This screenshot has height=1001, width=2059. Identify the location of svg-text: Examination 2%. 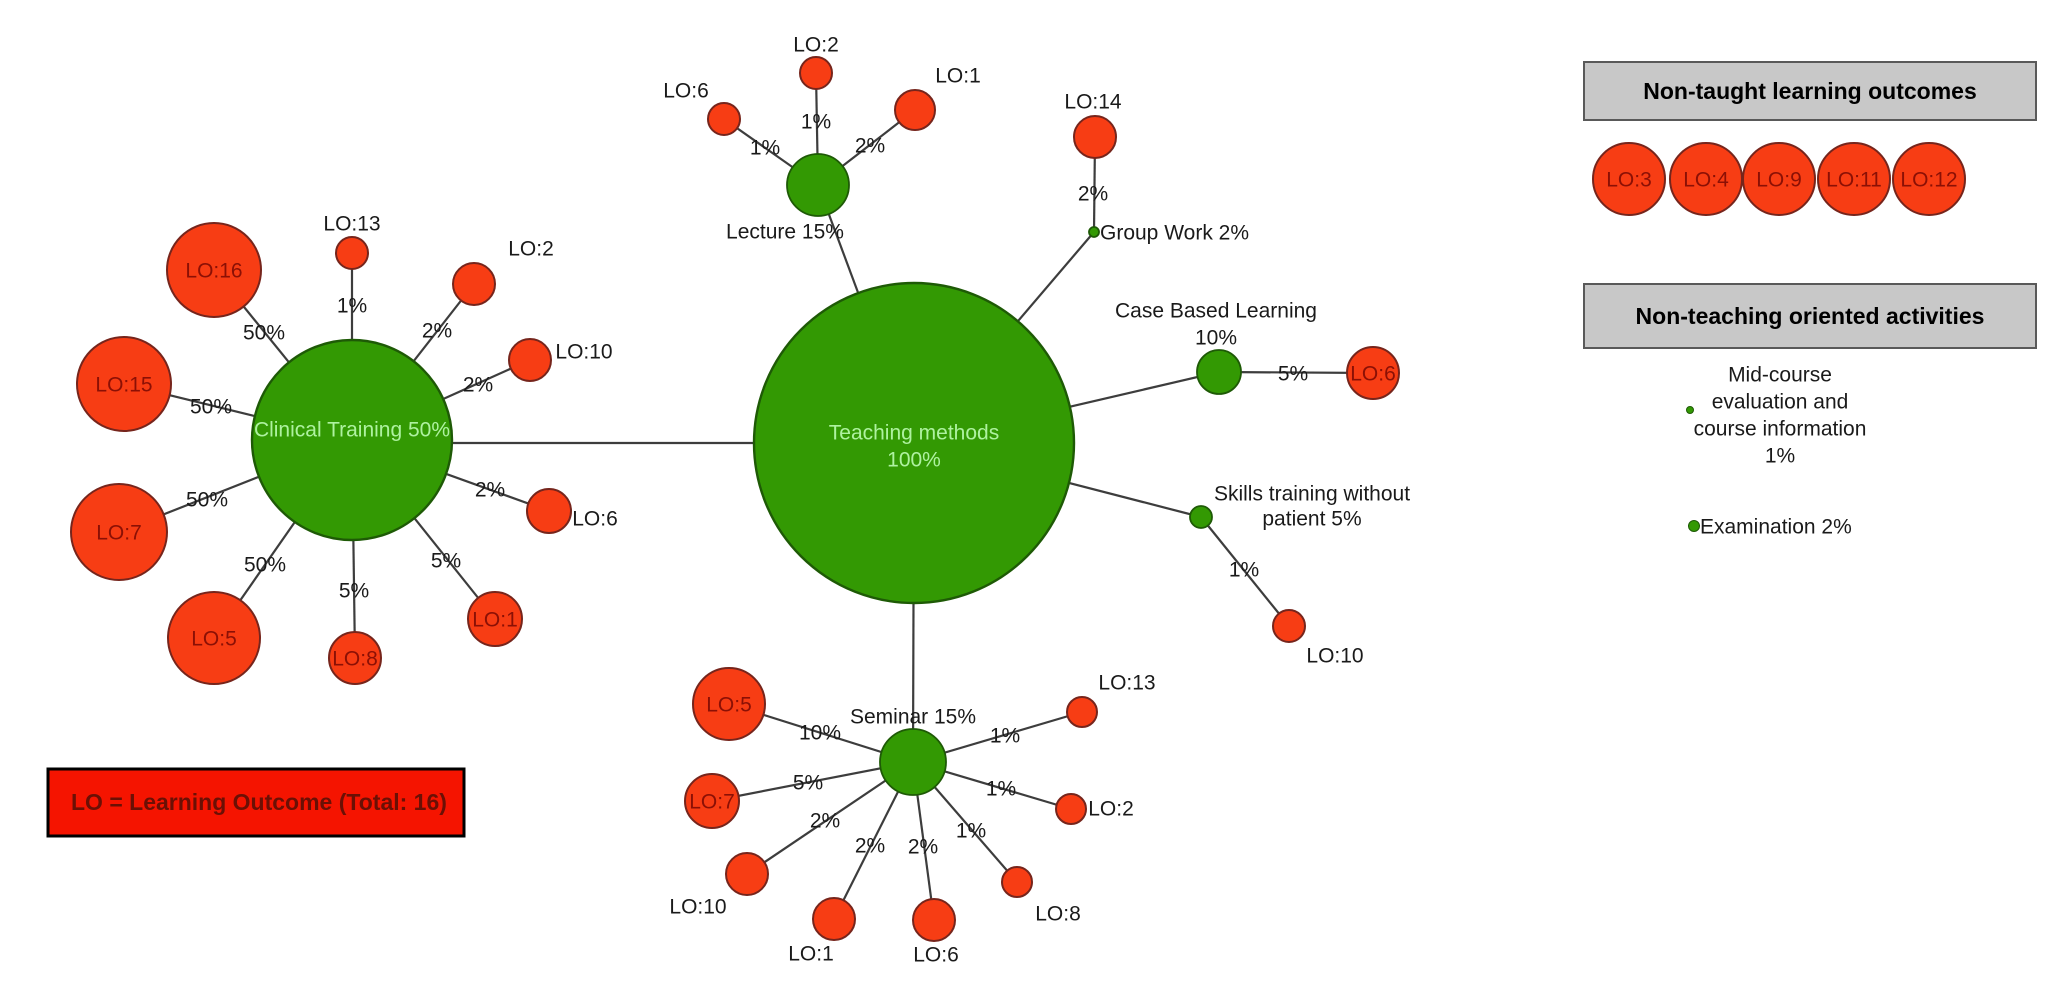
(1776, 527).